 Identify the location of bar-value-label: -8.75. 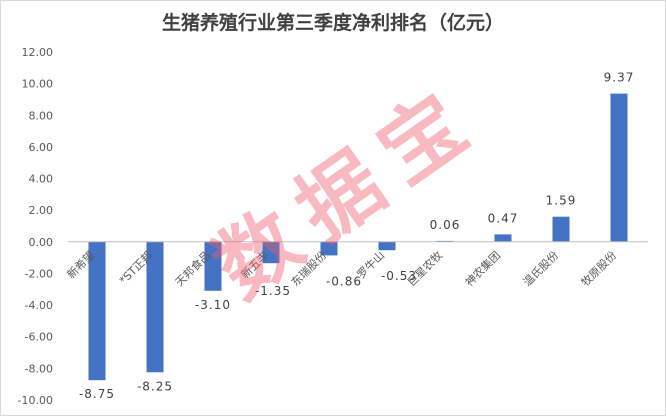
(97, 394).